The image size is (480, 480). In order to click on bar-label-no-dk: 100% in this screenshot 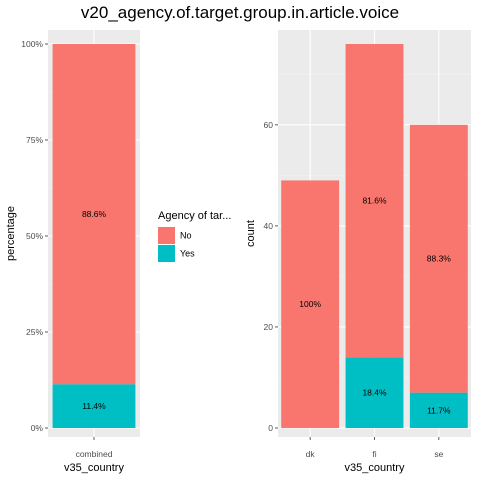, I will do `click(310, 304)`.